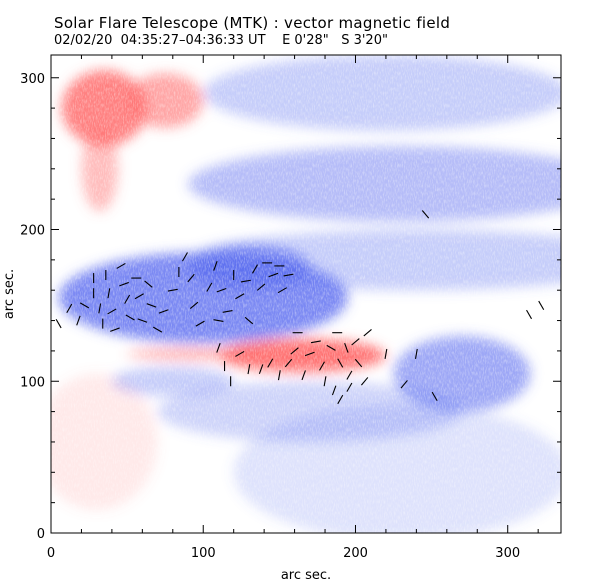 The image size is (612, 585). Describe the element at coordinates (9, 294) in the screenshot. I see `y-axis-label: arc sec.` at that location.